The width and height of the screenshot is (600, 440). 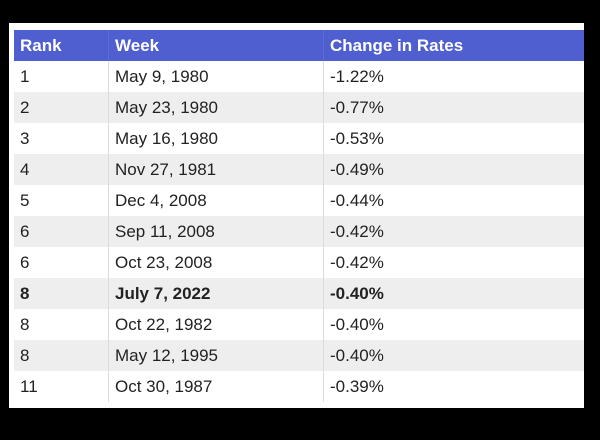 I want to click on week-cell: Oct 23, 2008, so click(x=215, y=262).